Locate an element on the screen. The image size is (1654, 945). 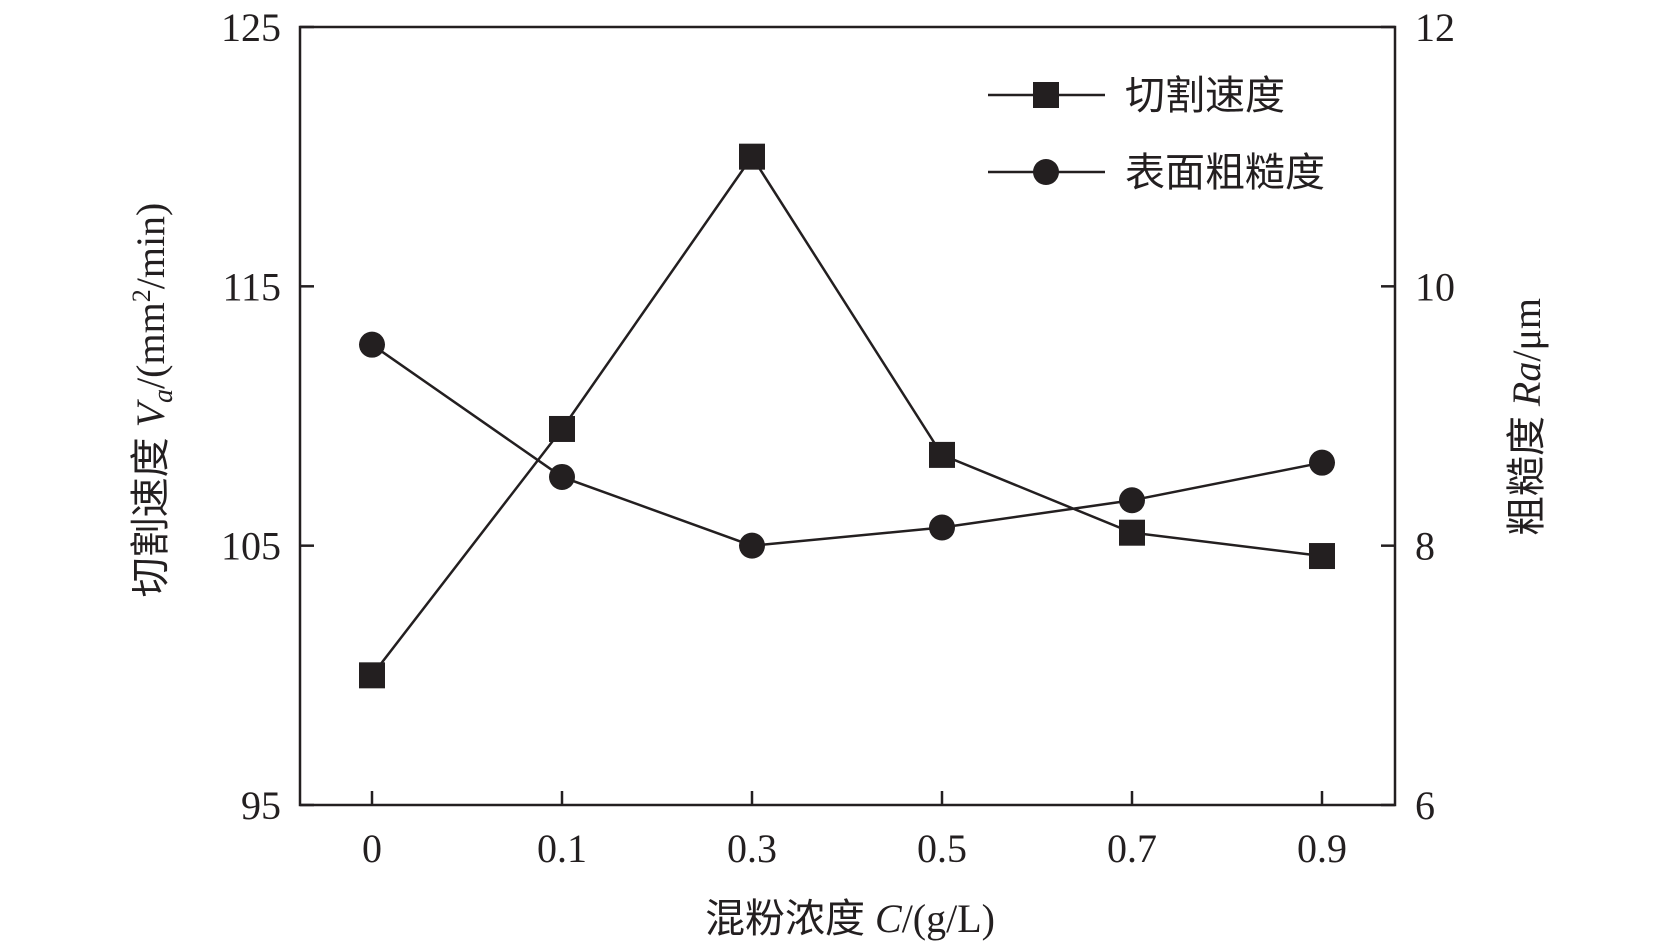
left-y-tick-label: 95 is located at coordinates (261, 805).